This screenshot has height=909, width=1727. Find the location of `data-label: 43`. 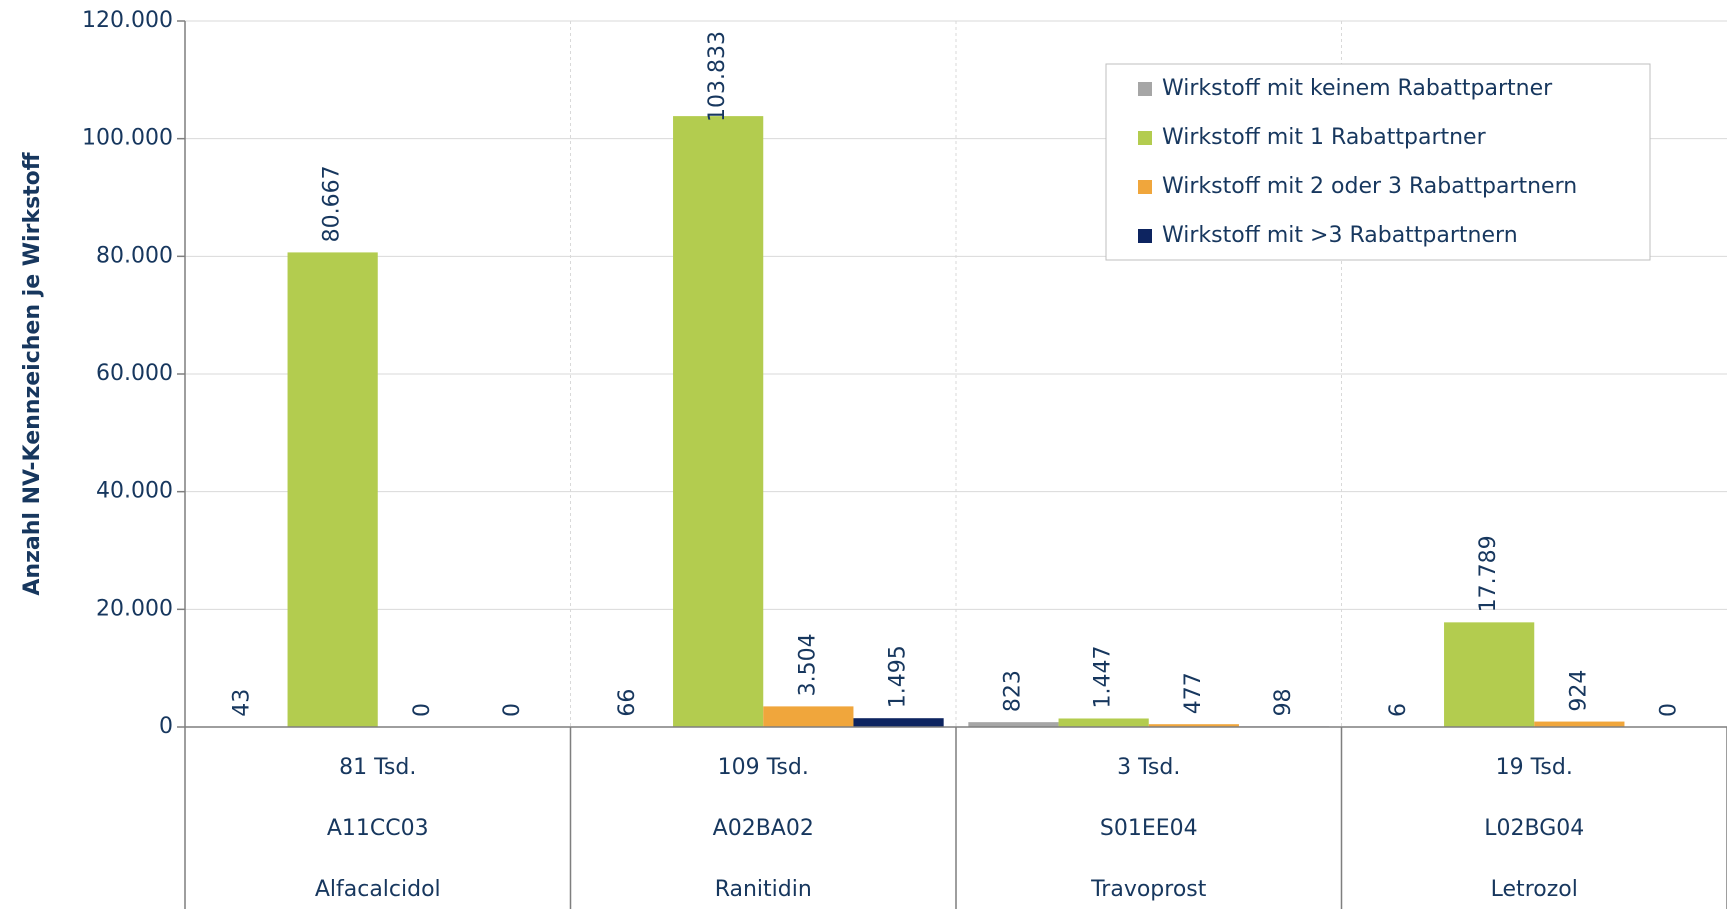

data-label: 43 is located at coordinates (241, 703).